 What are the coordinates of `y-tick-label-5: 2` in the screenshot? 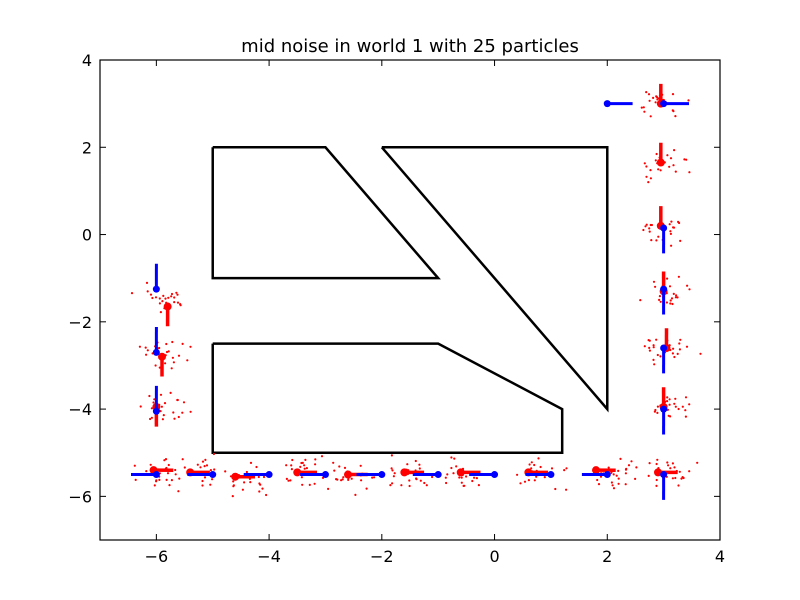 It's located at (87, 147).